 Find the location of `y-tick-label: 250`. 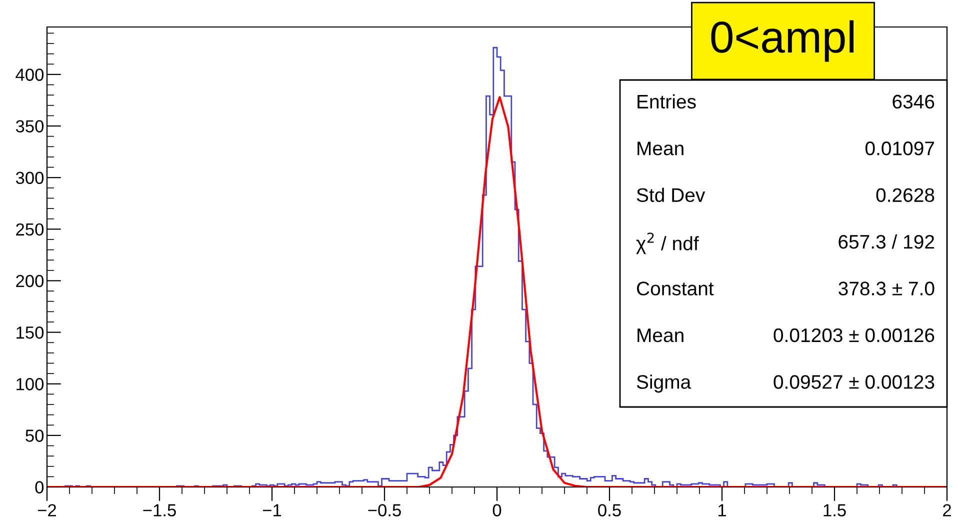

y-tick-label: 250 is located at coordinates (30, 229).